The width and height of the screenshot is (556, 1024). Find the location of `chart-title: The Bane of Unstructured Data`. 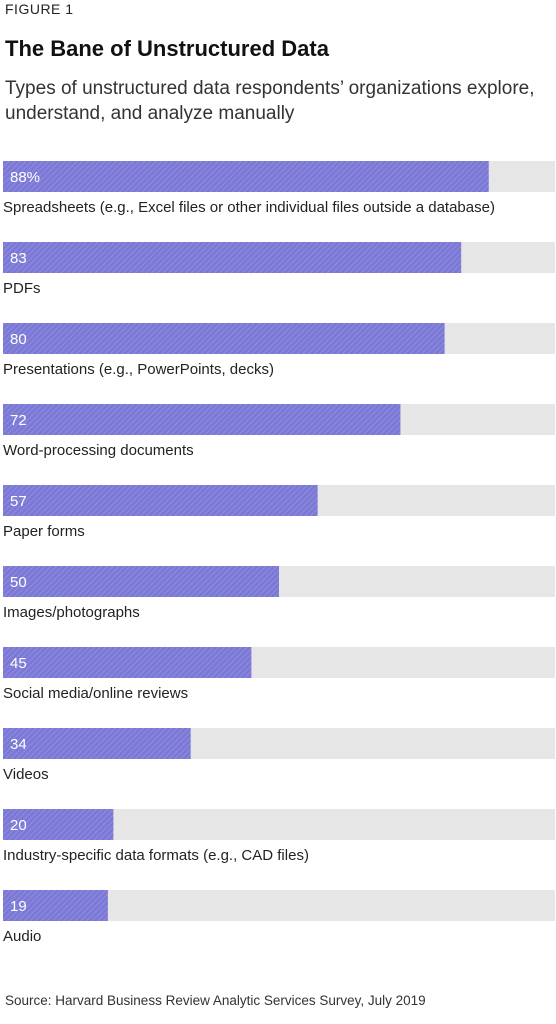

chart-title: The Bane of Unstructured Data is located at coordinates (167, 48).